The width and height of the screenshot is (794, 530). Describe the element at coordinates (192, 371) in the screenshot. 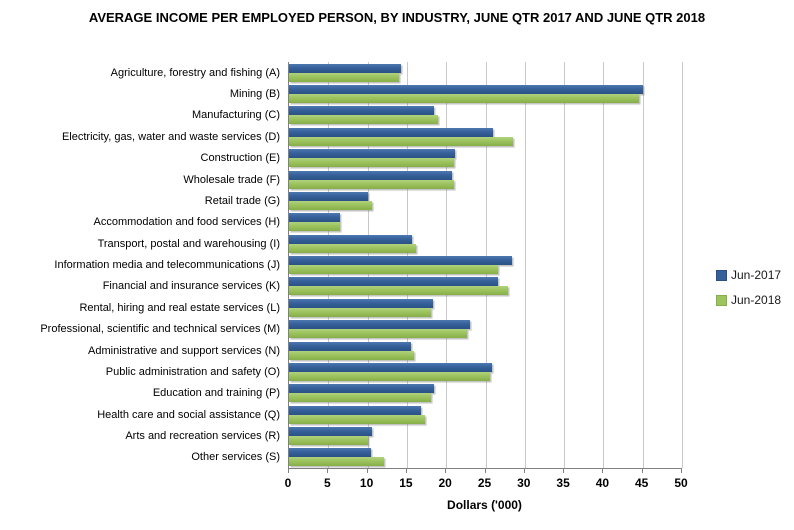

I see `category-label: Public administration and safety (O)` at that location.